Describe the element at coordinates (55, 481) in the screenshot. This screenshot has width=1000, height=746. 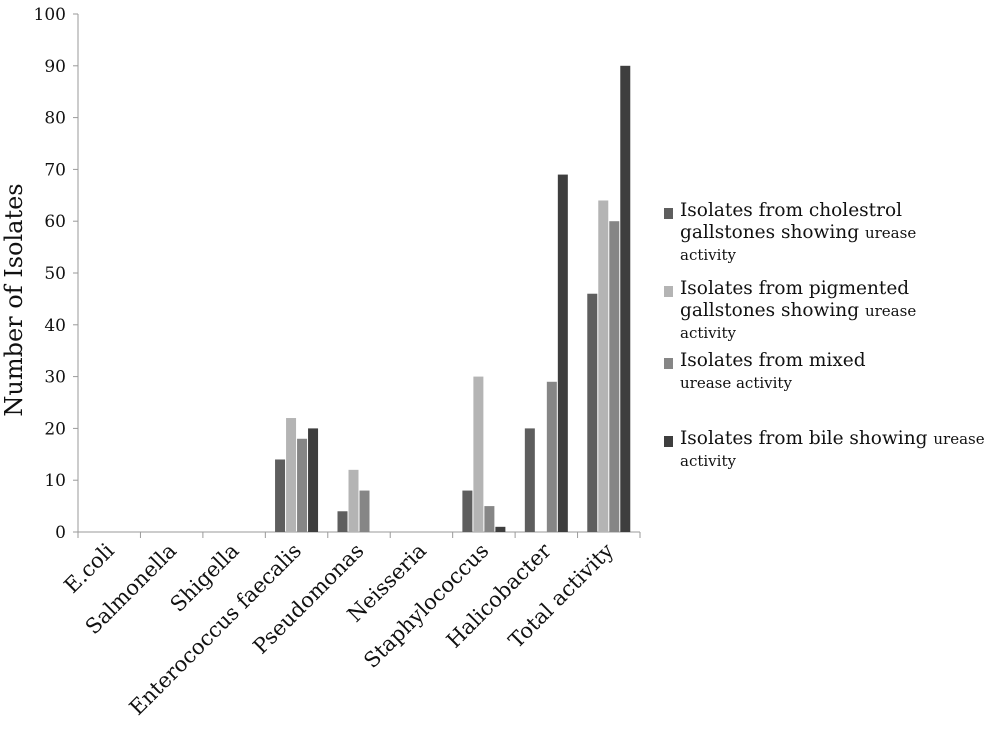
I see `y-tick-label: 10` at that location.